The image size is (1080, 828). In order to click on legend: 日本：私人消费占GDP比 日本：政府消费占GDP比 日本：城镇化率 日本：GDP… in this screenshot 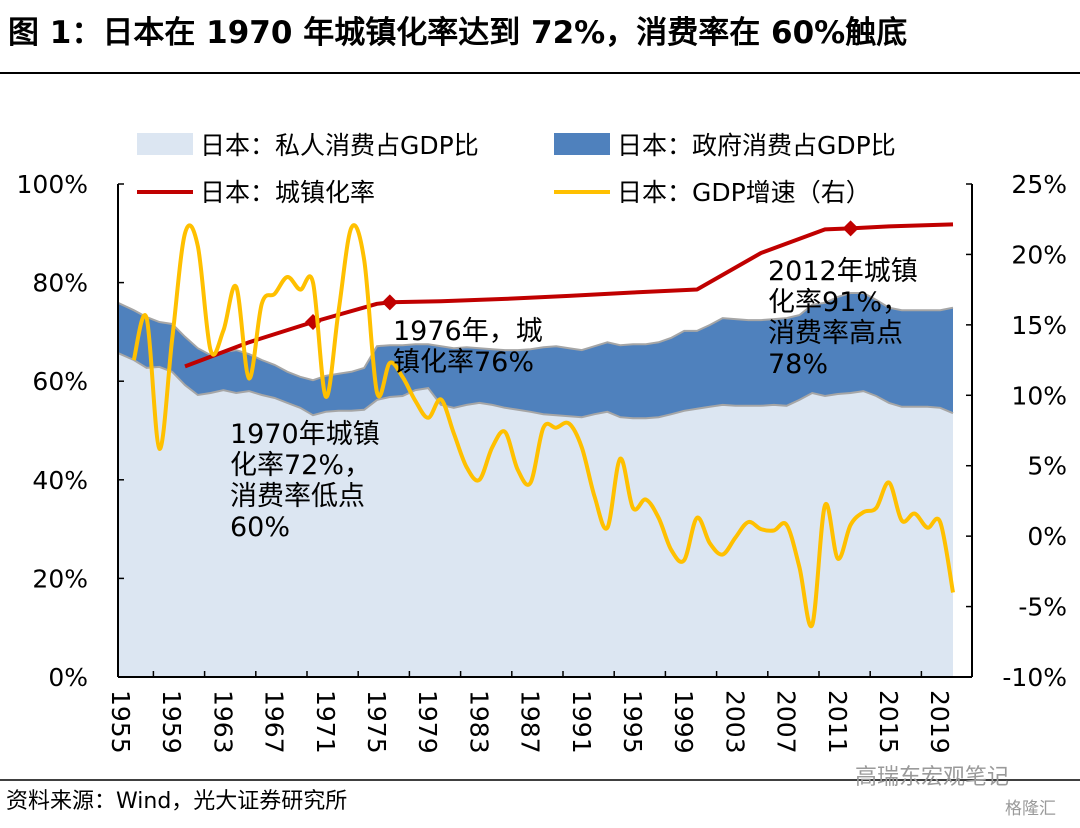, I will do `click(516, 169)`.